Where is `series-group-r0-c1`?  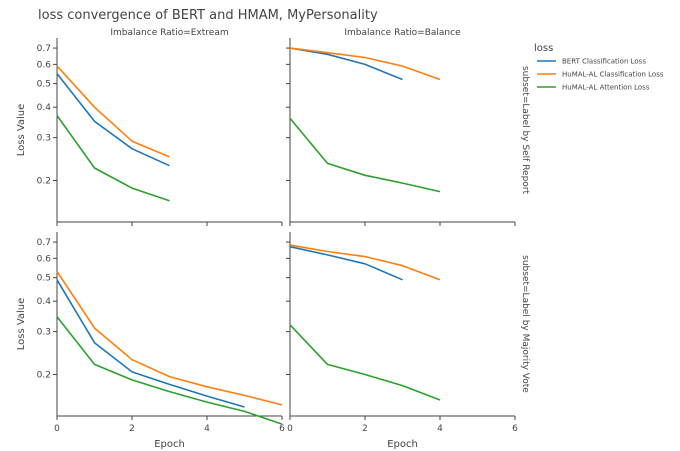
series-group-r0-c1 is located at coordinates (365, 120).